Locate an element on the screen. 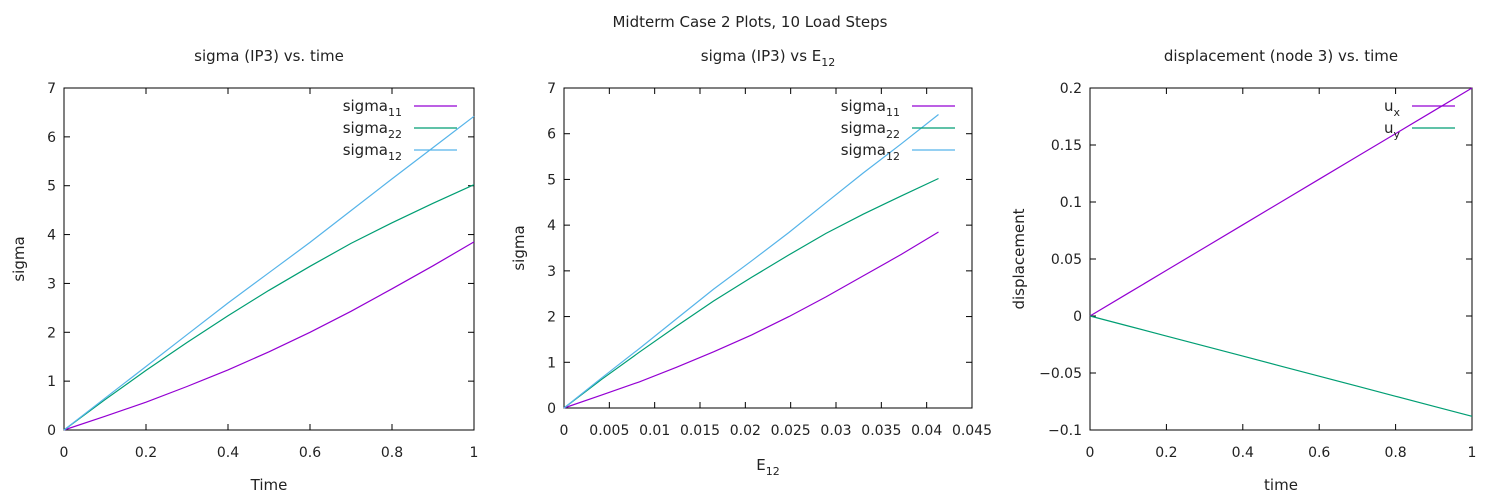 Image resolution: width=1500 pixels, height=500 pixels. x-tick-label: 0.005 is located at coordinates (609, 431).